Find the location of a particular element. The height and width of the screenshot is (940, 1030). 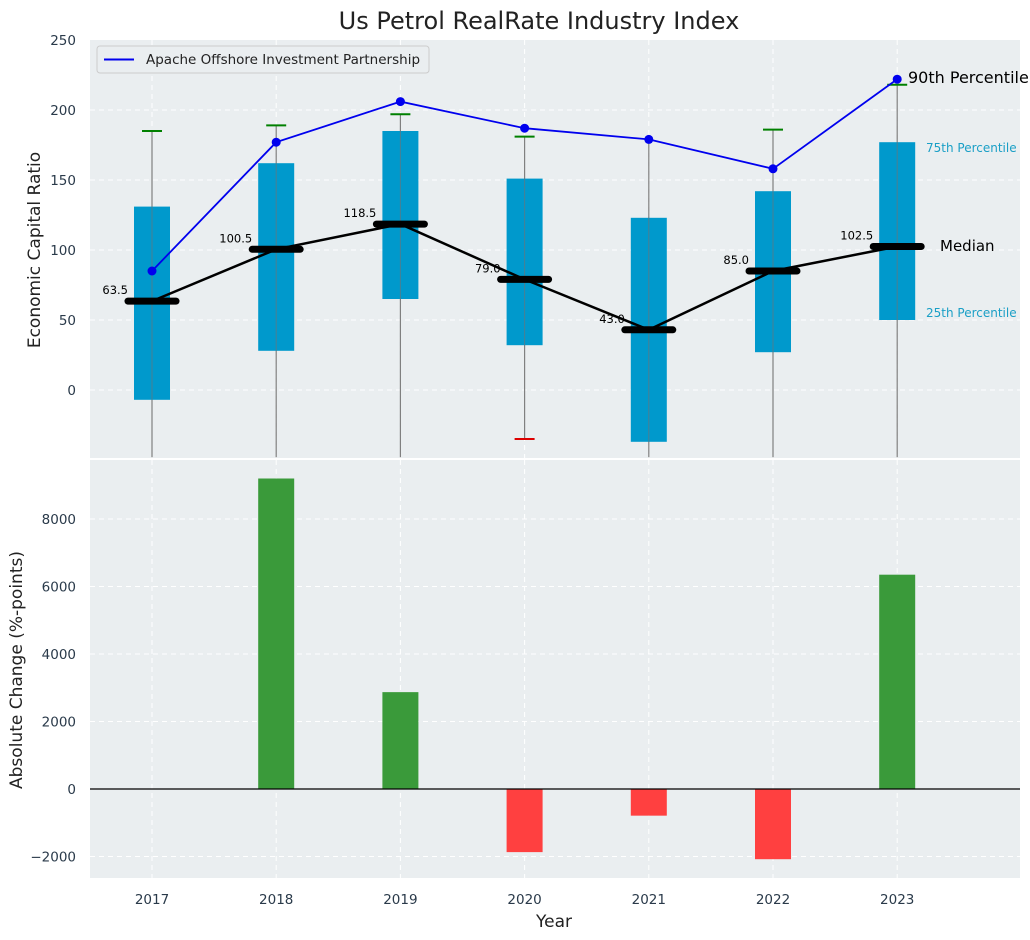

chart-title: Us Petrol RealRate Industry Index is located at coordinates (539, 21).